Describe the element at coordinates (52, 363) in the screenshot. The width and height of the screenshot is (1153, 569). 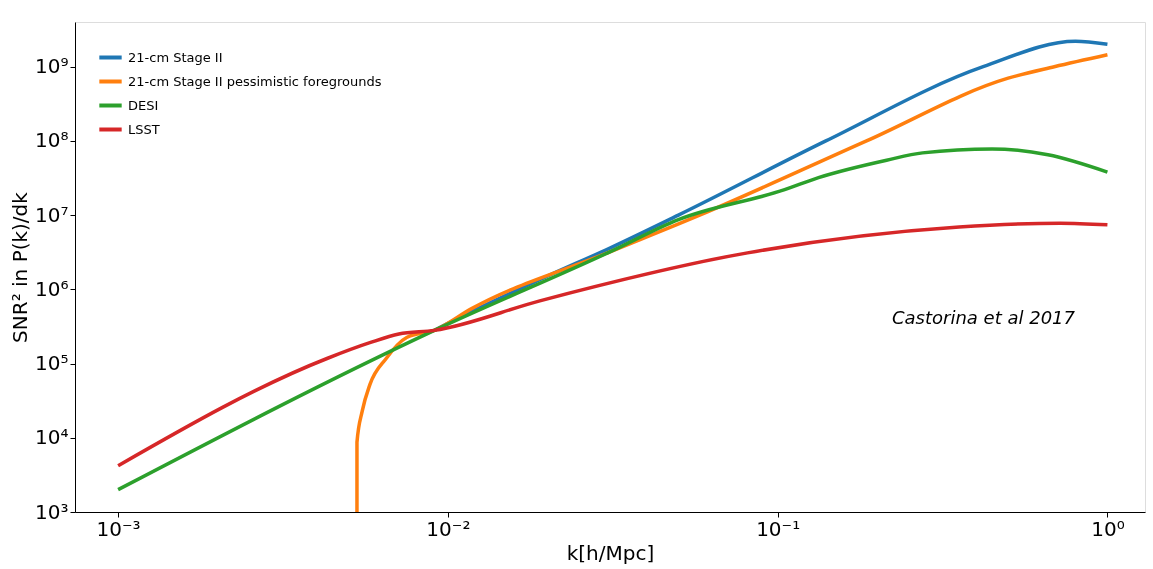
I see `y-tick-label: 10⁵` at that location.